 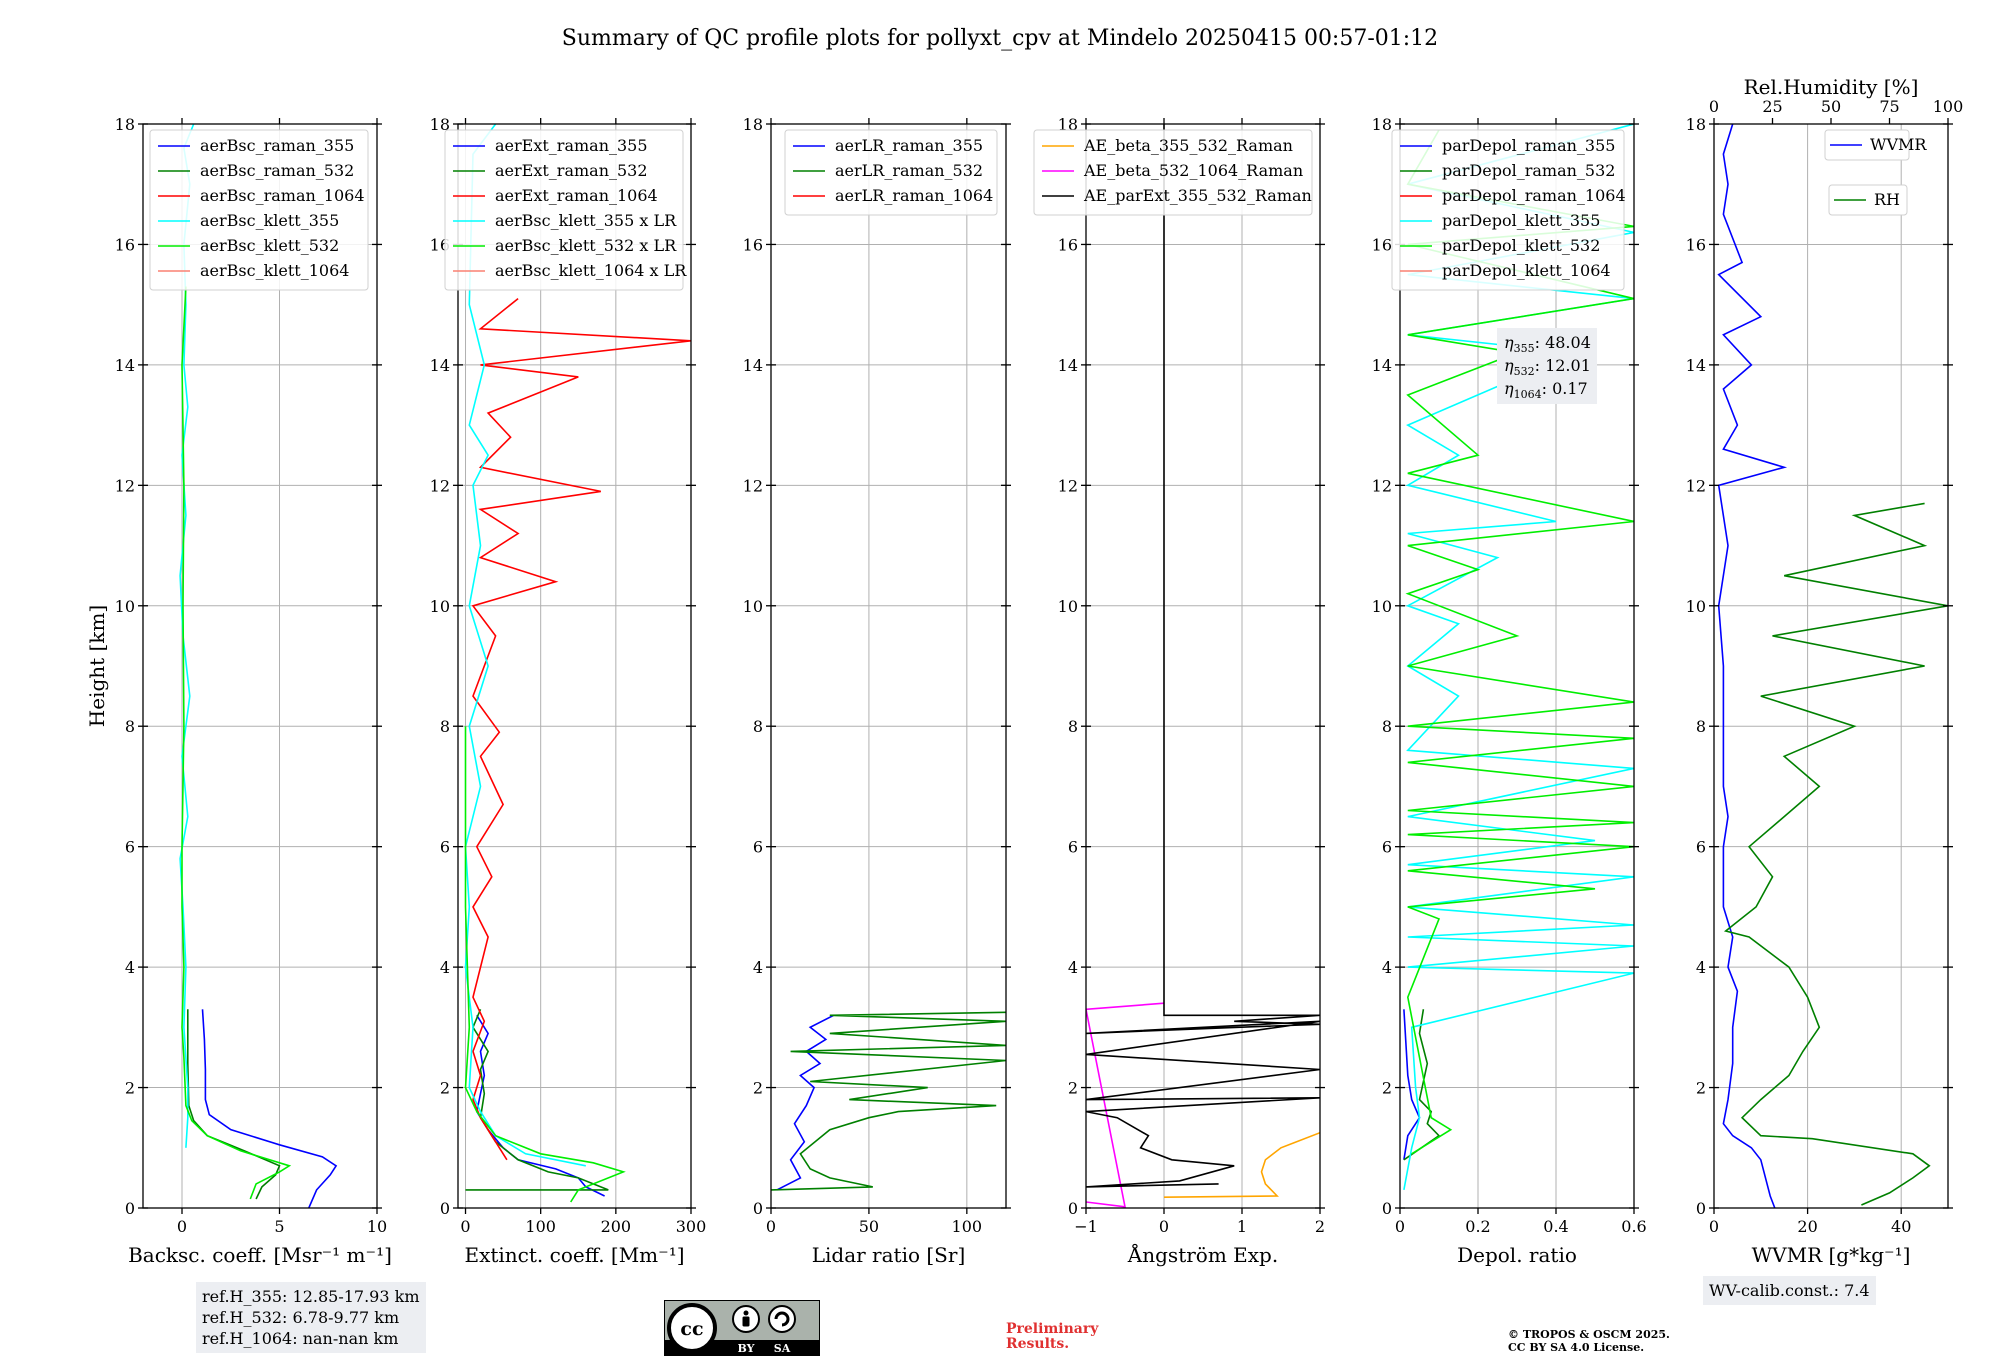 What do you see at coordinates (1203, 656) in the screenshot?
I see `series-line-AE_parExt_355_532_Raman` at bounding box center [1203, 656].